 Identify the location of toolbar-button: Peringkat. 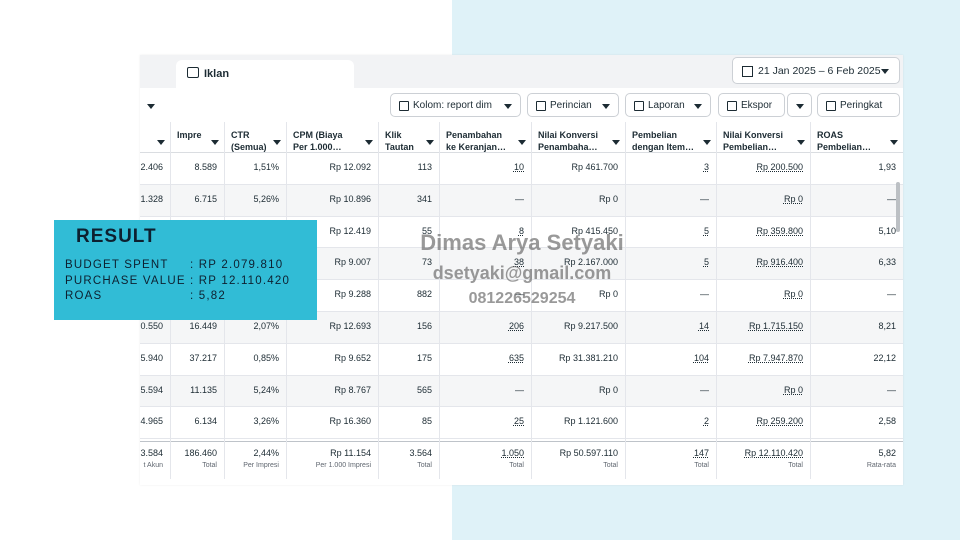
(858, 105).